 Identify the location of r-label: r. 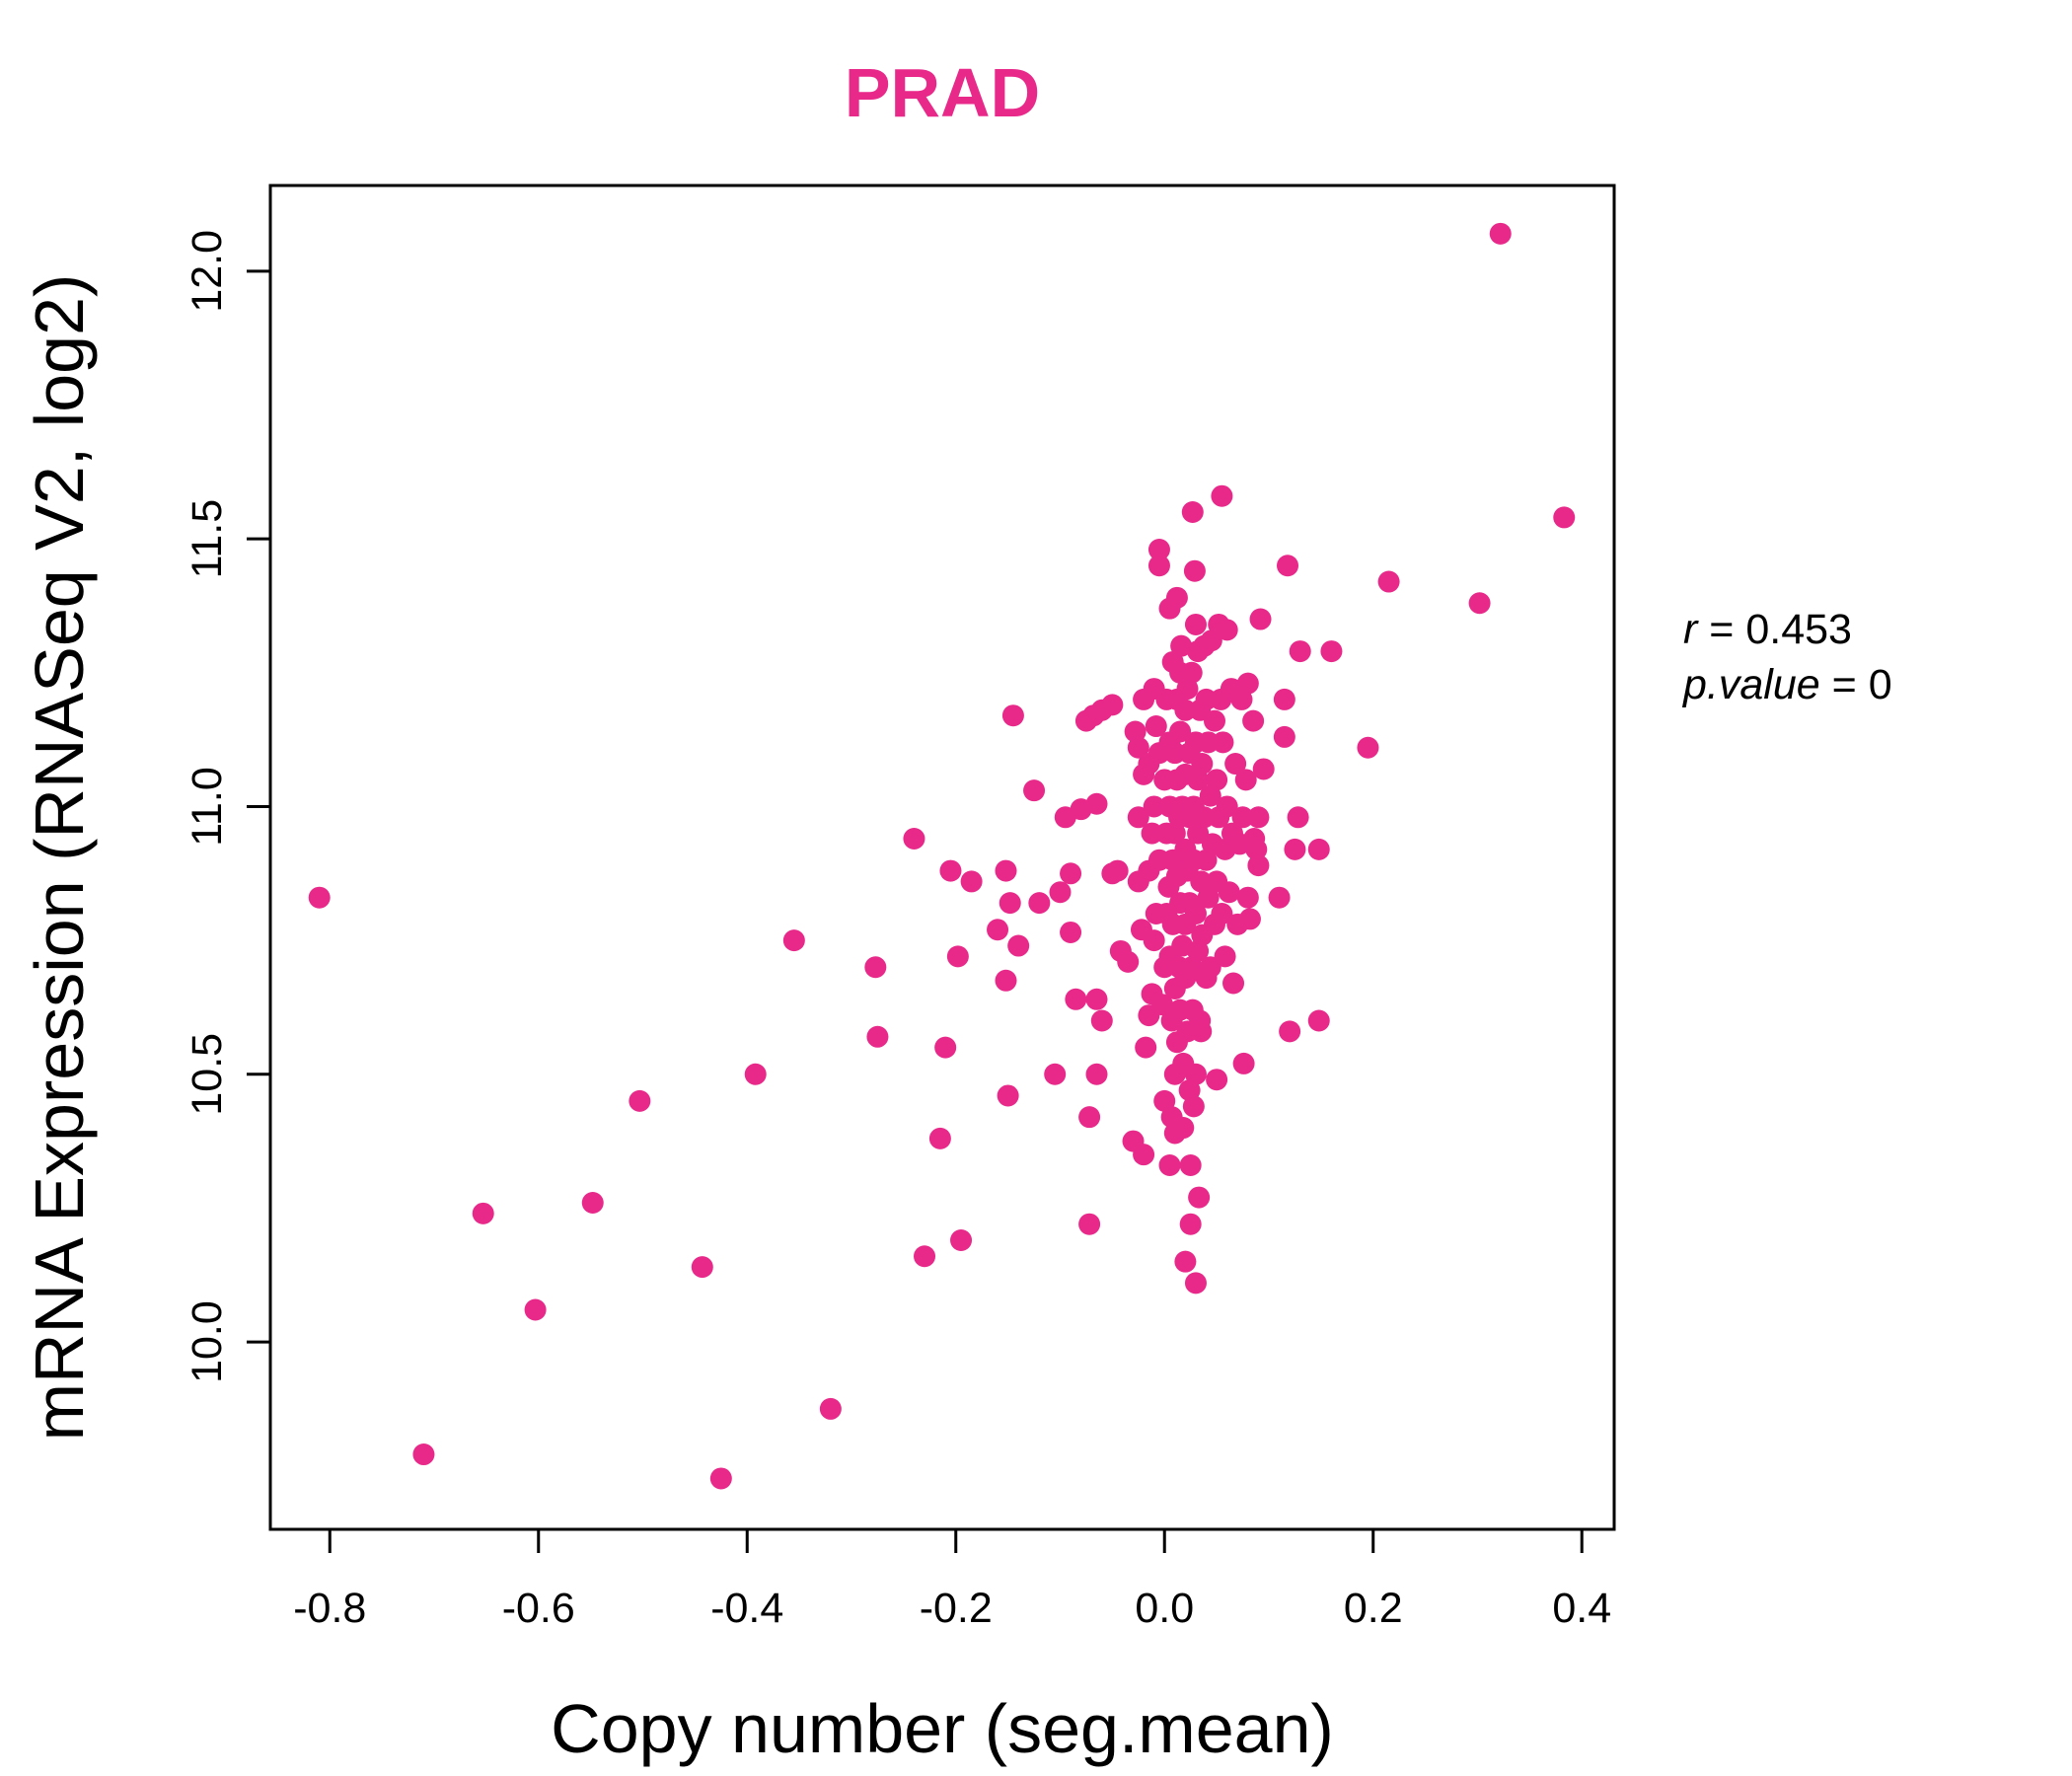
(1691, 629).